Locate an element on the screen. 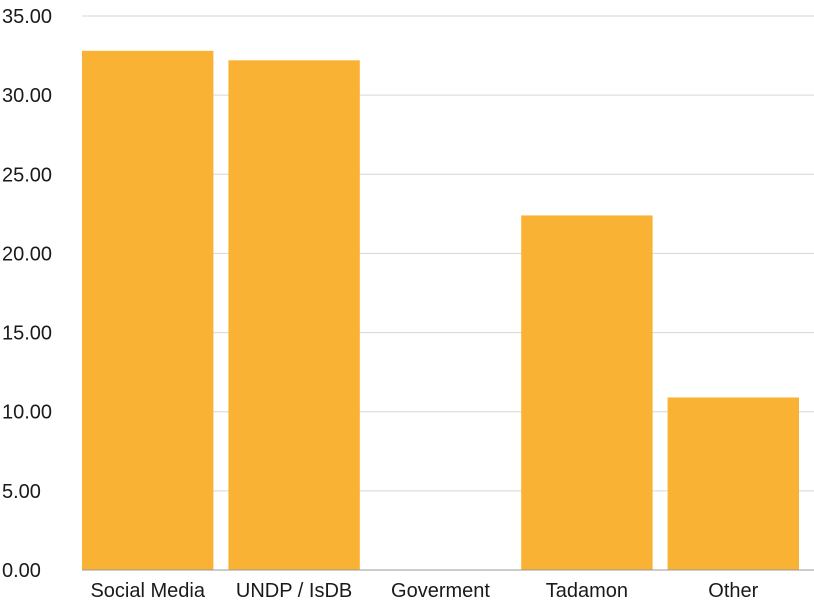 The width and height of the screenshot is (814, 606). y-tick-label: 15.00 is located at coordinates (27, 334).